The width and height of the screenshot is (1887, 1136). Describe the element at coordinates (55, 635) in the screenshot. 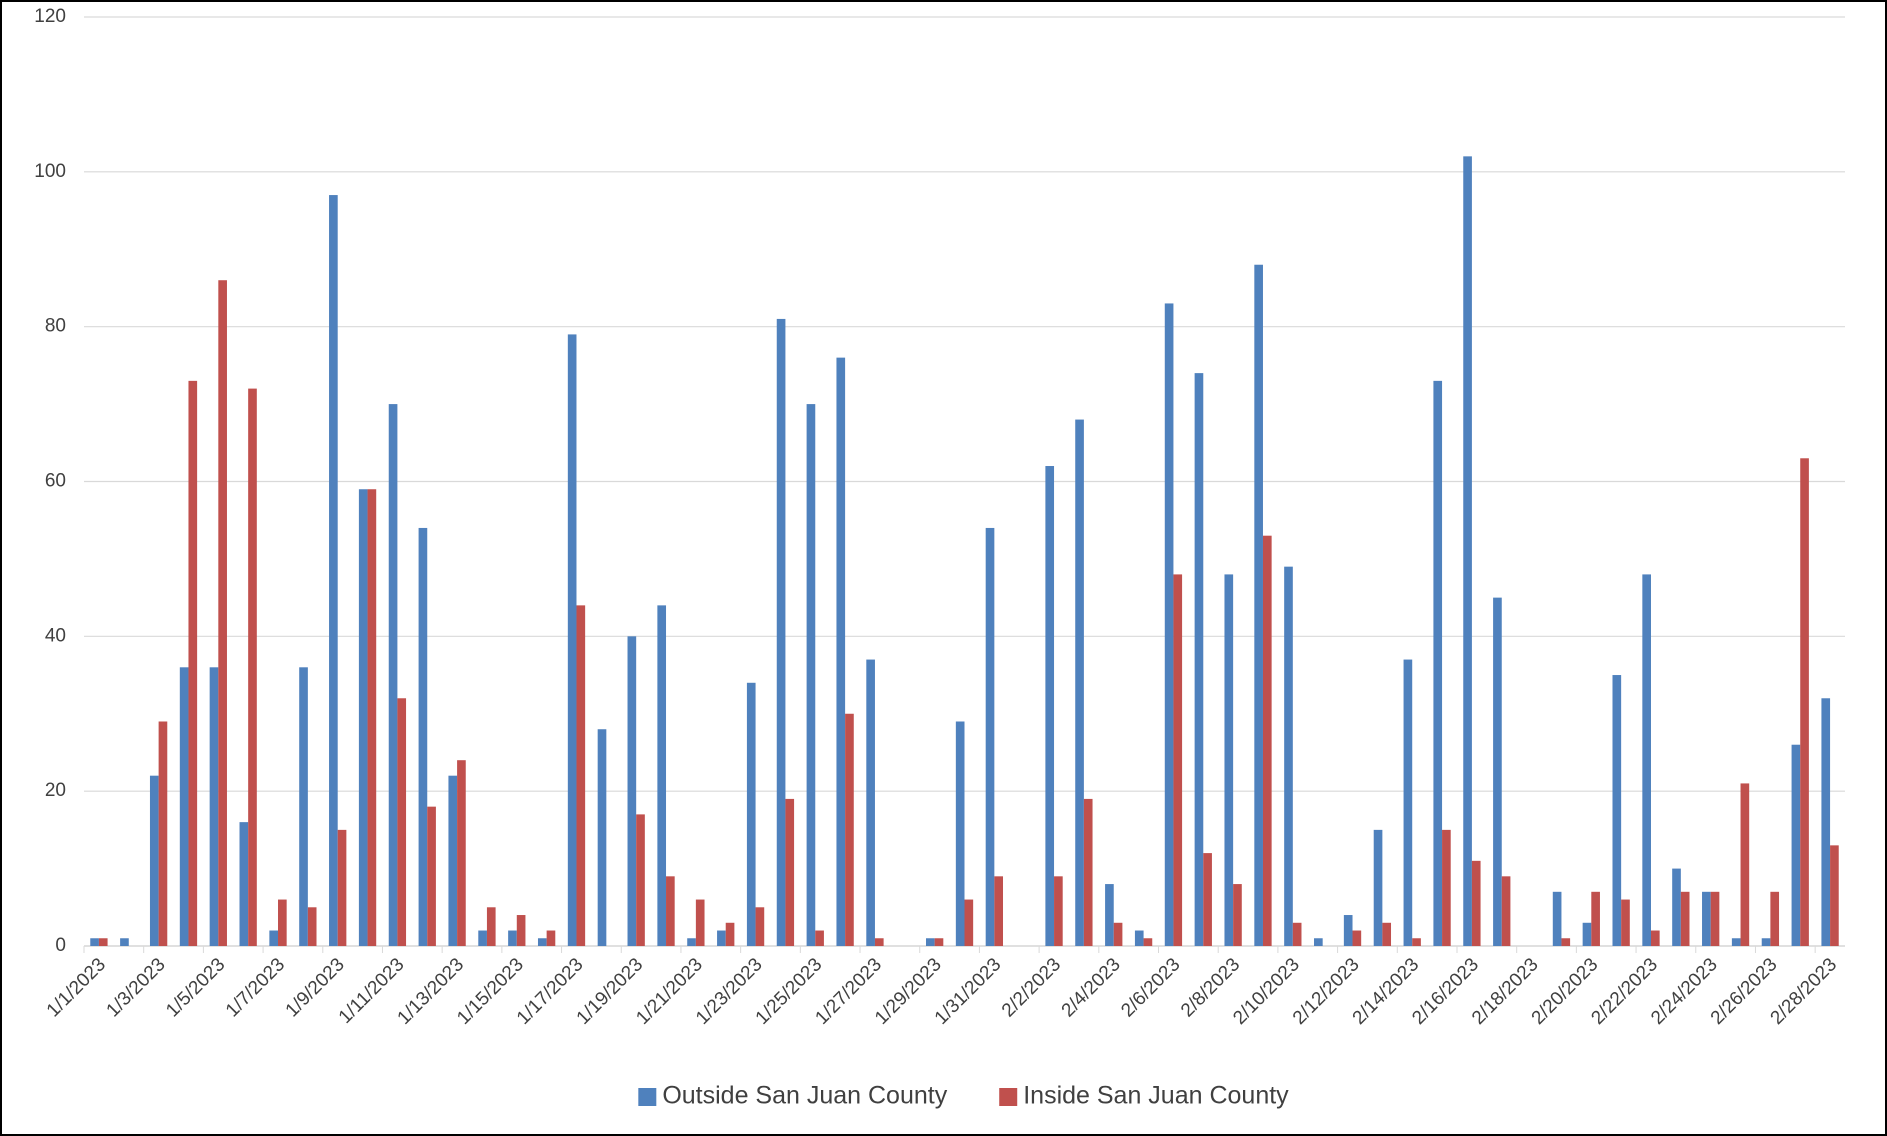

I see `y-tick-label: 40` at that location.